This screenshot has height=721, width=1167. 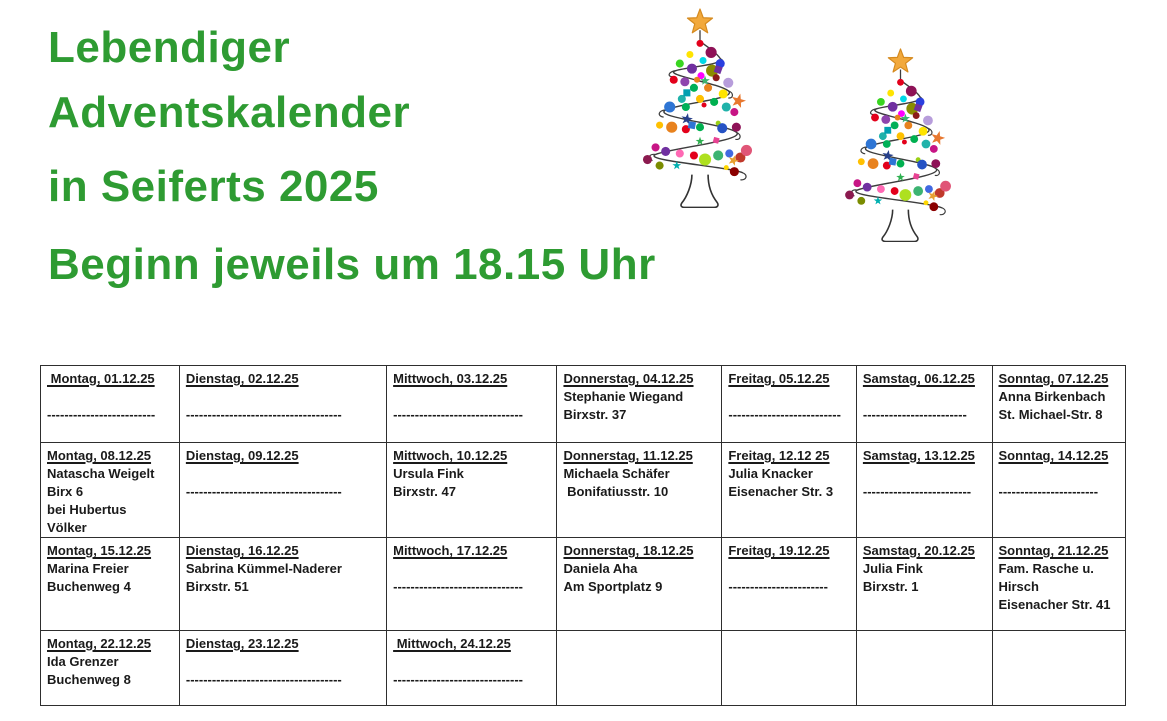 What do you see at coordinates (778, 586) in the screenshot?
I see `cell-dashes: -----------------------` at bounding box center [778, 586].